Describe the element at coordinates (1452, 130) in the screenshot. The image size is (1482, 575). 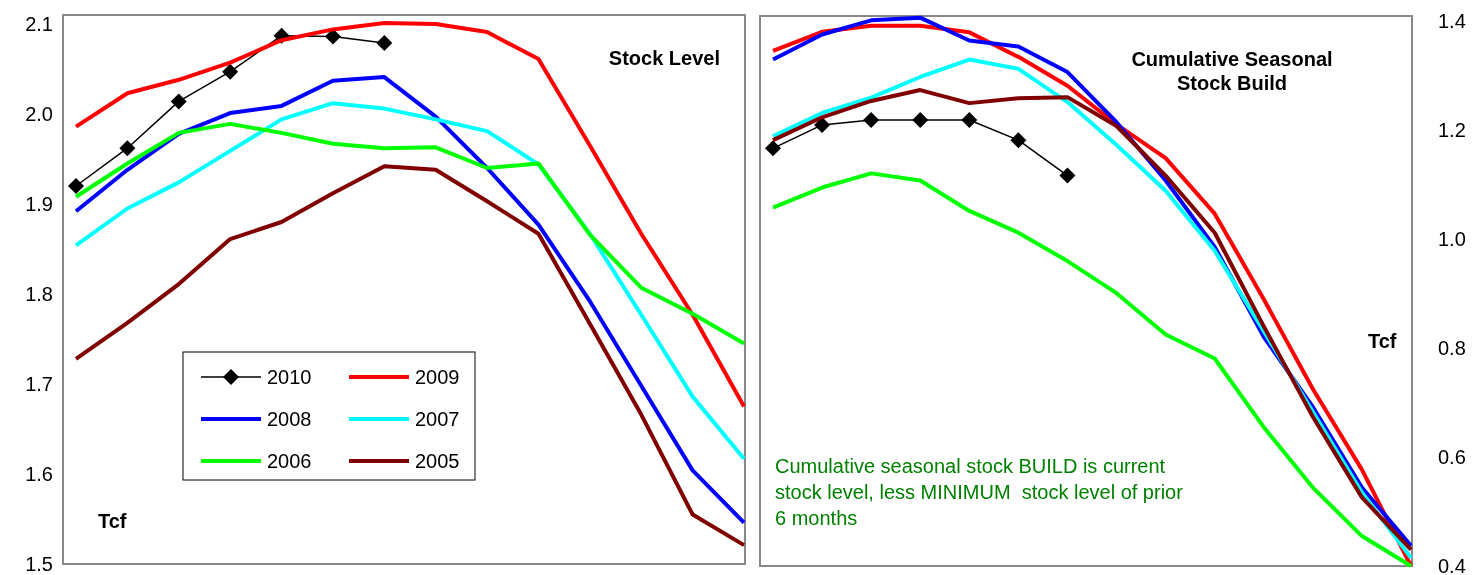
I see `y-tick-label: 1.2` at that location.